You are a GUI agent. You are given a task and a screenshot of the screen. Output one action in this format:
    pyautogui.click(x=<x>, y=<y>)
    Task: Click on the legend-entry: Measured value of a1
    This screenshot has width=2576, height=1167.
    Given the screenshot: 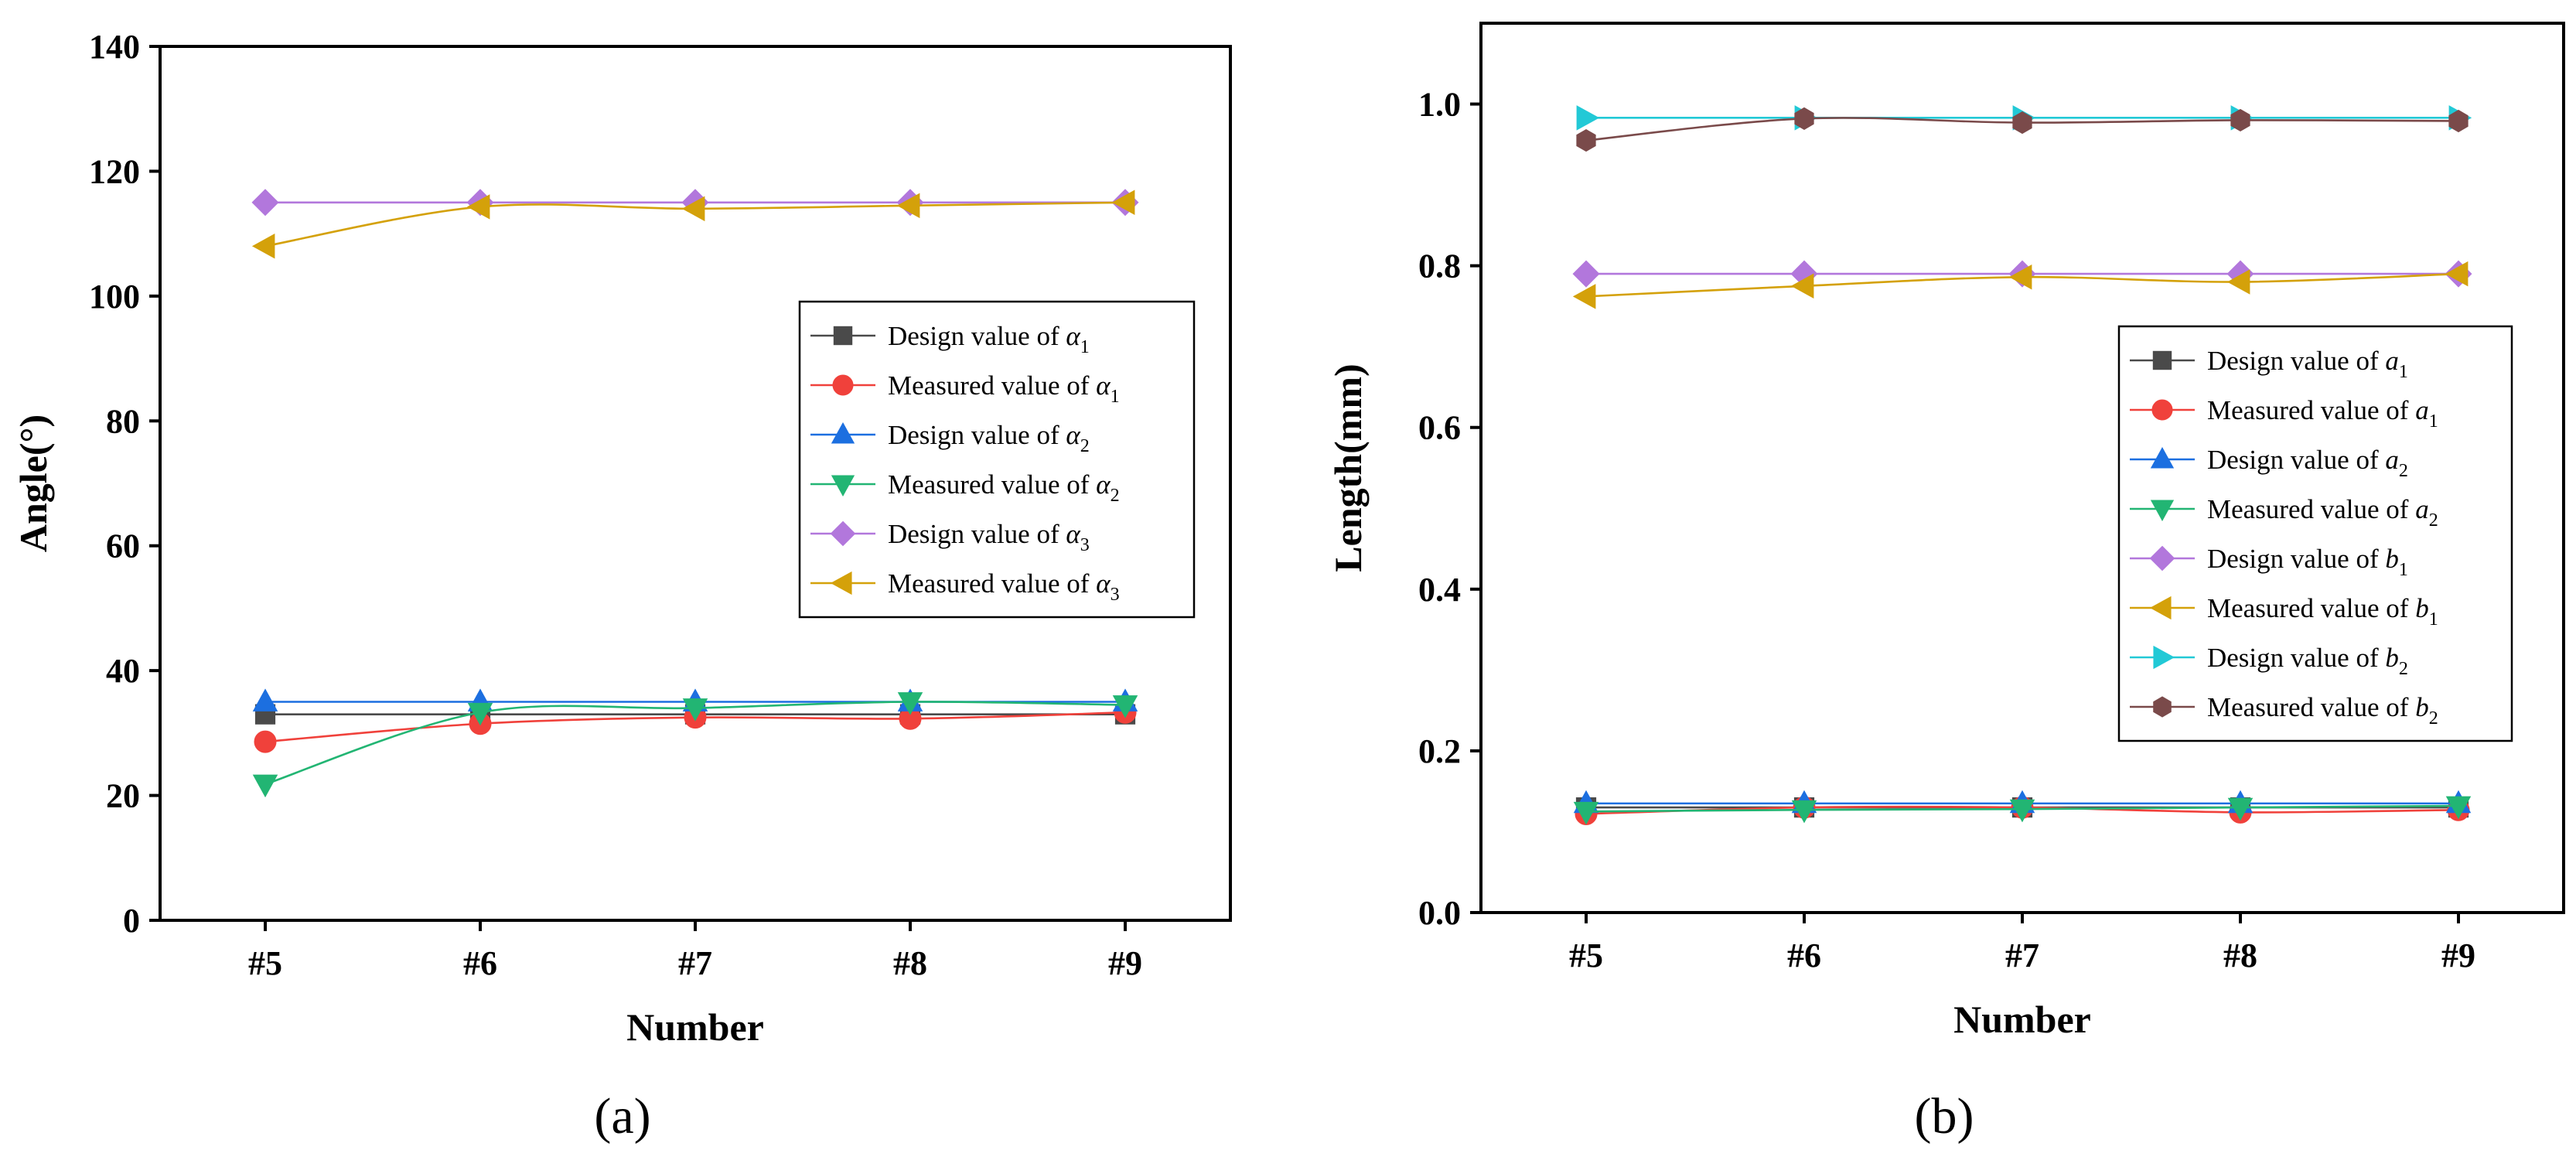 What is the action you would take?
    pyautogui.click(x=2284, y=413)
    